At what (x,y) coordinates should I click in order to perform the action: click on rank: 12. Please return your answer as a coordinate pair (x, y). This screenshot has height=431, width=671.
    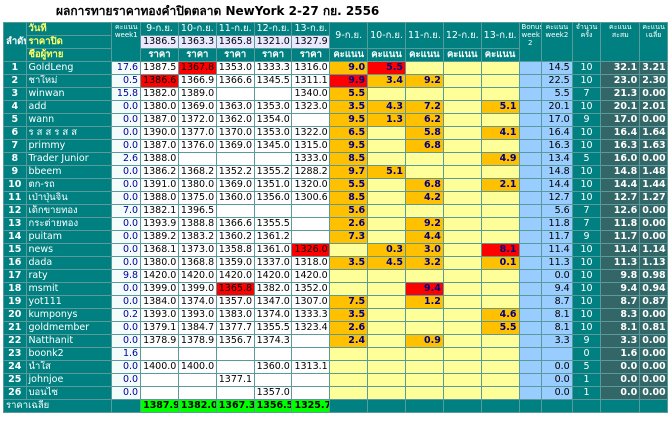
    Looking at the image, I should click on (15, 211).